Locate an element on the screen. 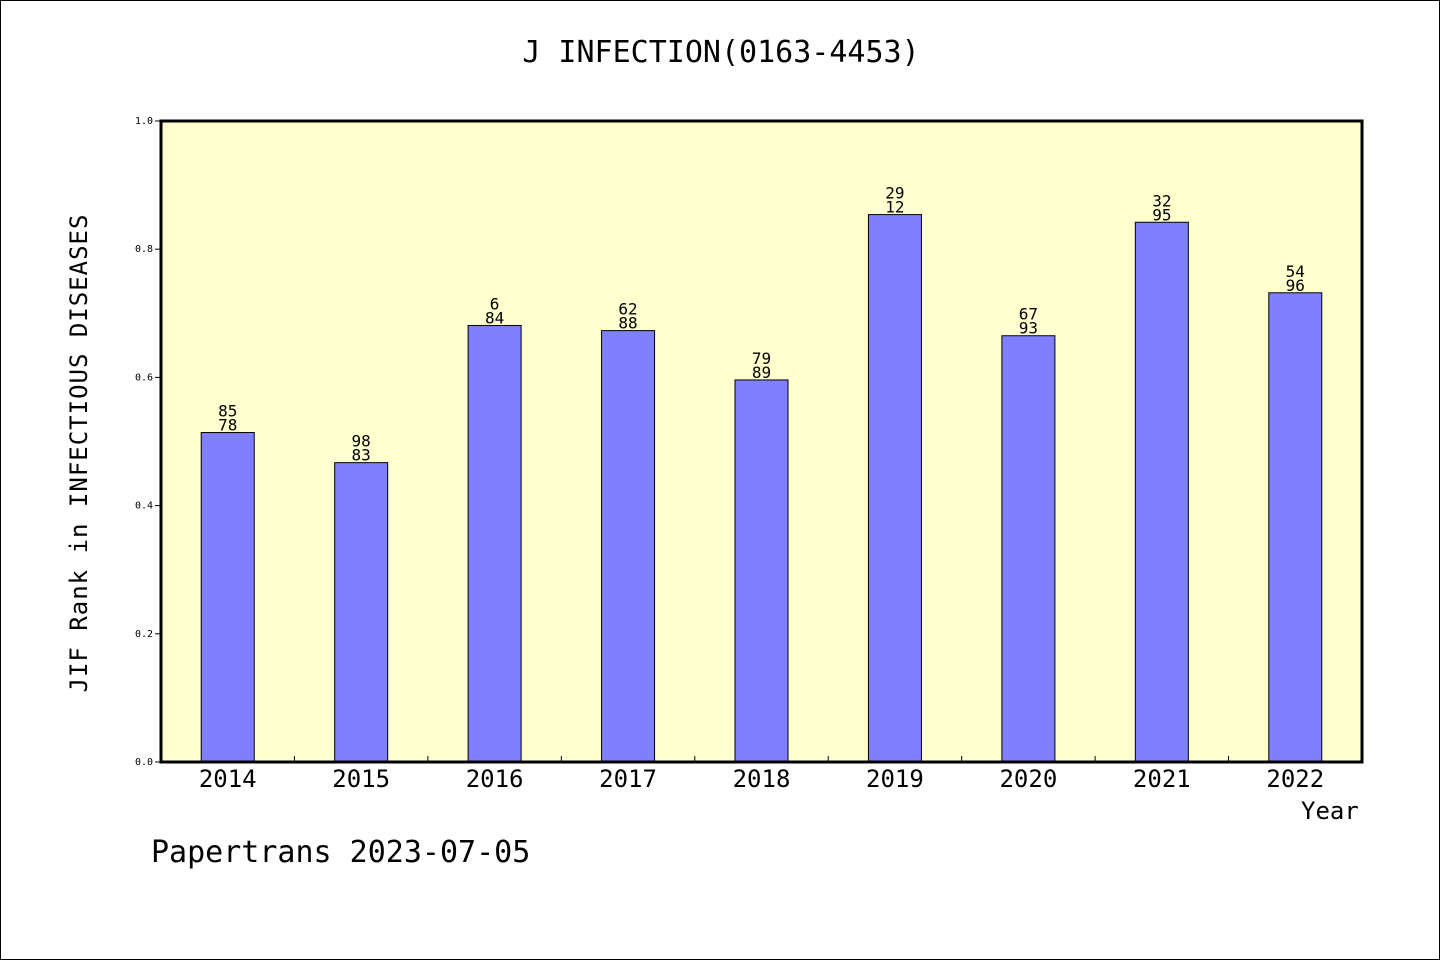 The width and height of the screenshot is (1440, 961). bar-label-top: 98 is located at coordinates (361, 441).